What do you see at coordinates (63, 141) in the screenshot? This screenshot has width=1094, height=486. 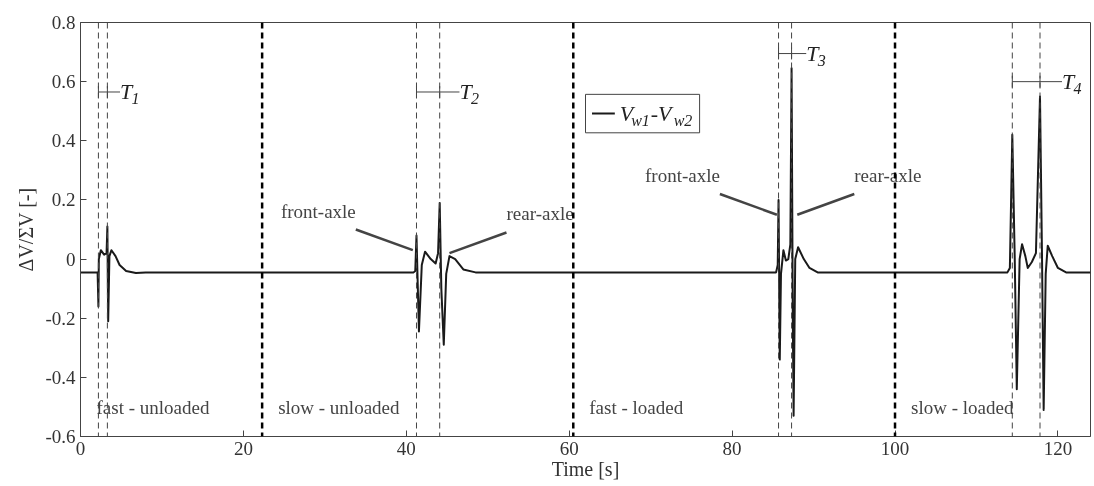 I see `y-tick-label: 0.4` at bounding box center [63, 141].